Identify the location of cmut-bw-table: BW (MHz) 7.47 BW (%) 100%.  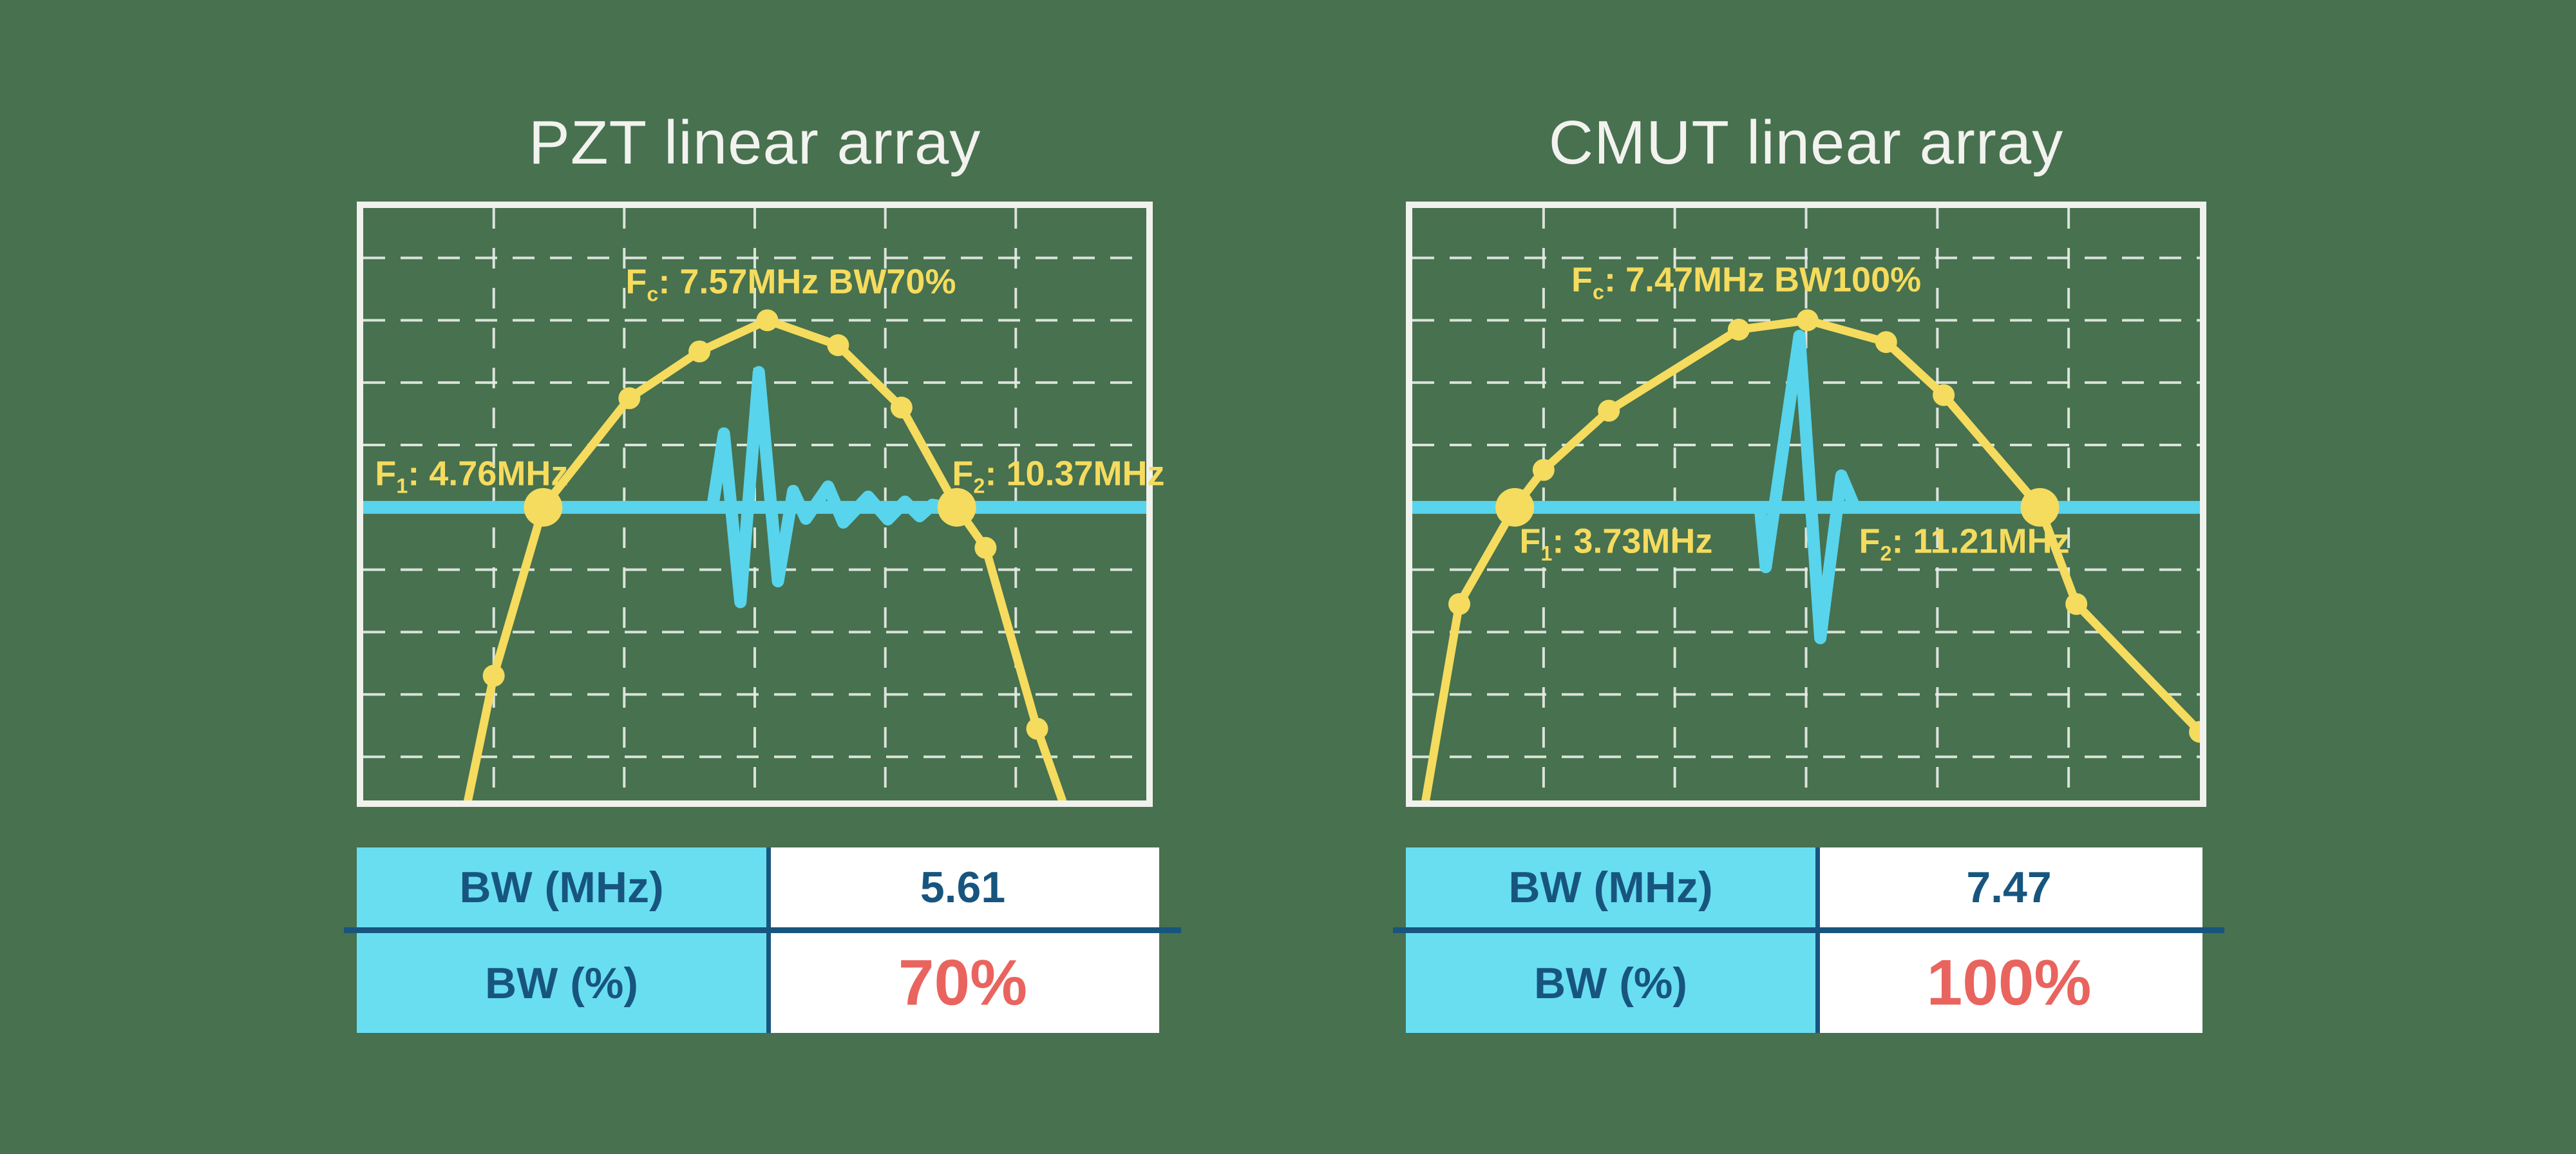
(1808, 940).